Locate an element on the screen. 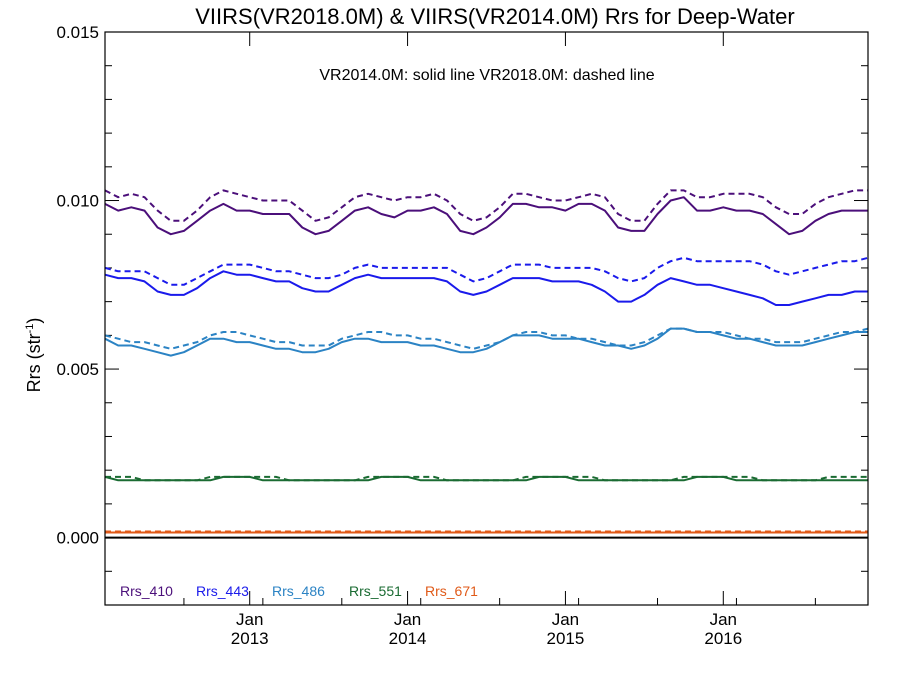 Image resolution: width=900 pixels, height=675 pixels. x-tick-year-label: 2016 is located at coordinates (723, 638).